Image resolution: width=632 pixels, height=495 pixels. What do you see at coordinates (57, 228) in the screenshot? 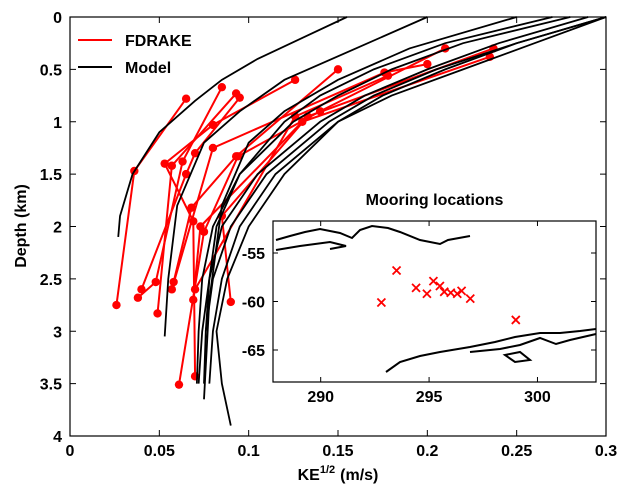
I see `y-tick-label: 2` at bounding box center [57, 228].